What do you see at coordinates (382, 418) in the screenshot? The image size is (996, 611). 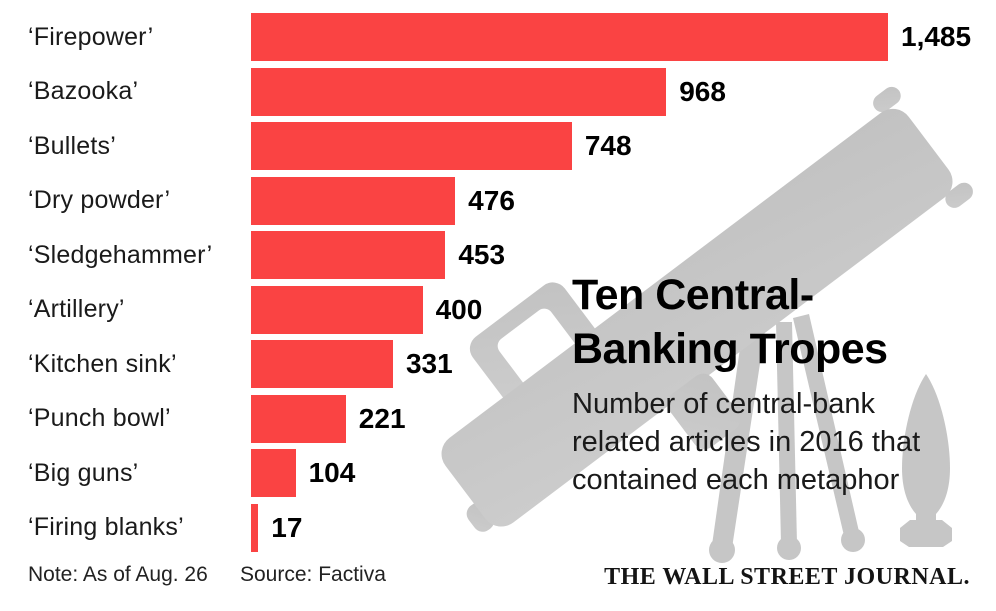 I see `value-label: 221` at bounding box center [382, 418].